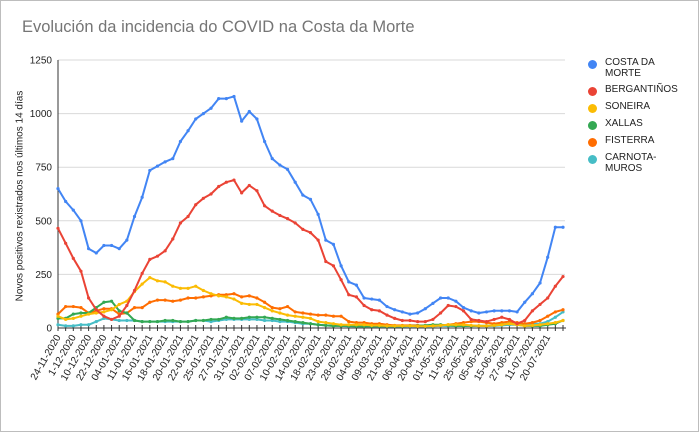  What do you see at coordinates (643, 163) in the screenshot?
I see `legend-item: CARNOTA- MUROS` at bounding box center [643, 163].